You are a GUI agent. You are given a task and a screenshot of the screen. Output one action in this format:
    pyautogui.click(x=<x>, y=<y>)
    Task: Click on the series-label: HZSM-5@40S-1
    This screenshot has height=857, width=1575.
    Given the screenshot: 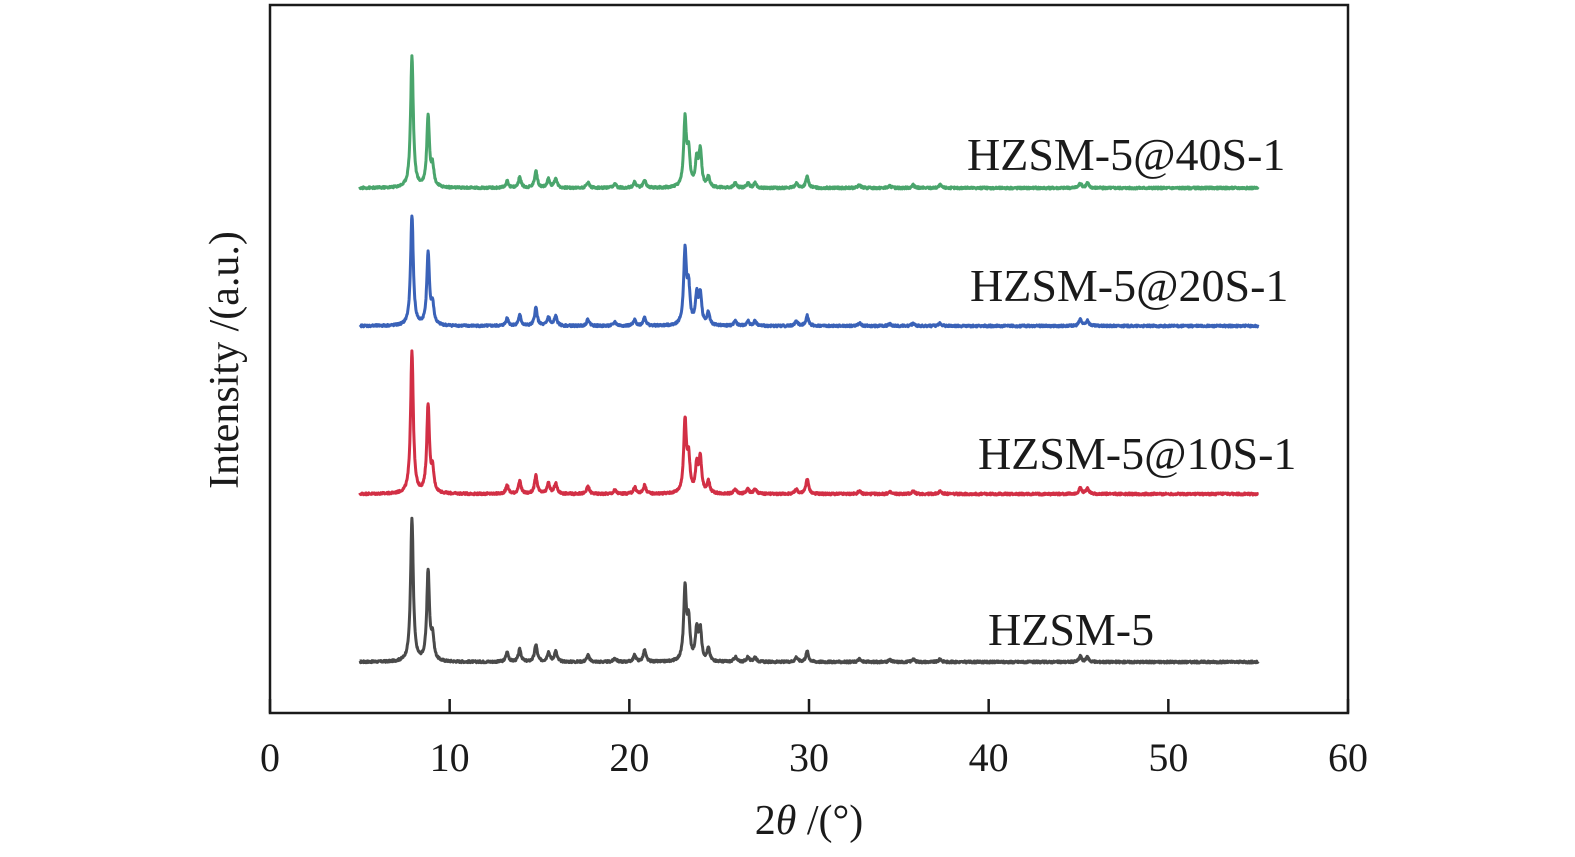 What is the action you would take?
    pyautogui.click(x=1126, y=154)
    